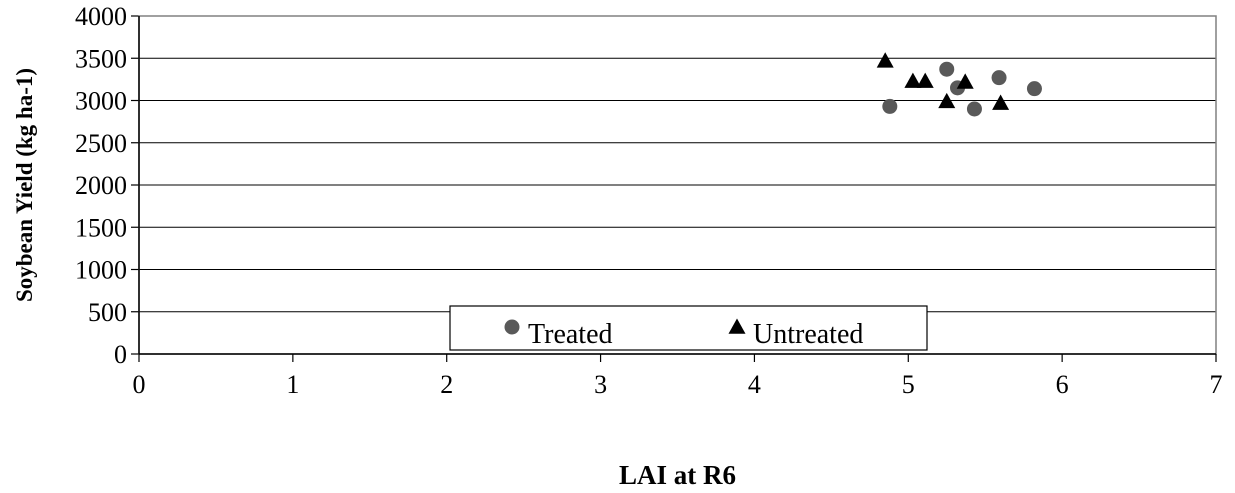 The image size is (1235, 493). Describe the element at coordinates (1062, 384) in the screenshot. I see `x-tick-label: 6` at that location.